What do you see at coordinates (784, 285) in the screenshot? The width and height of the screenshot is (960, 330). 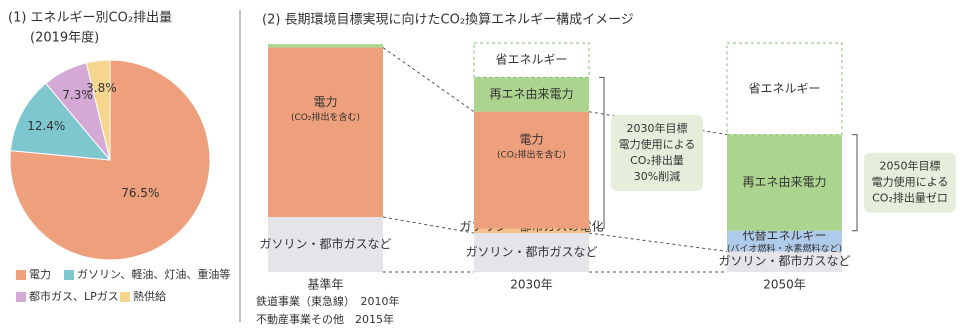 I see `x-tick-label: 2050年` at bounding box center [784, 285].